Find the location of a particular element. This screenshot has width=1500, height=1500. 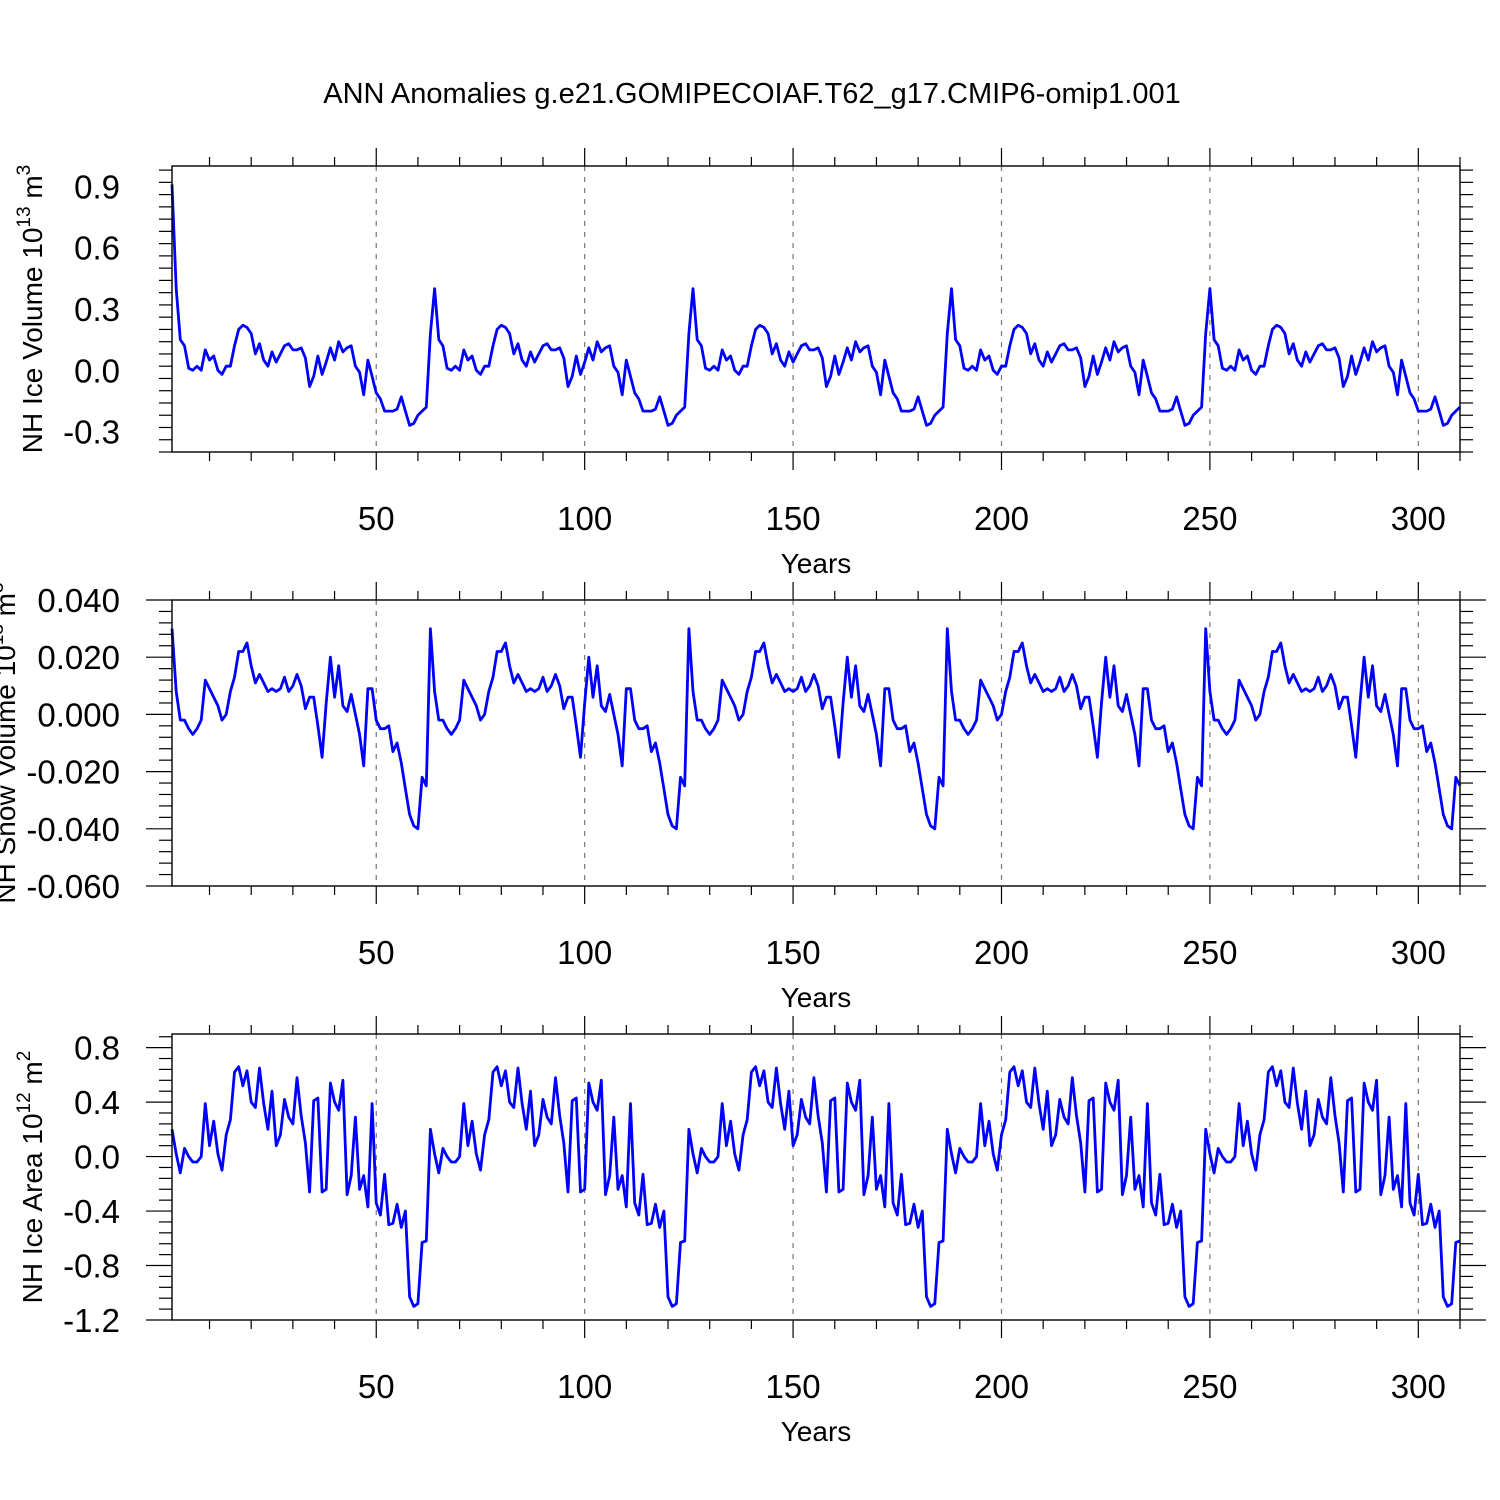

y-tick-label: -0.060 is located at coordinates (73, 886).